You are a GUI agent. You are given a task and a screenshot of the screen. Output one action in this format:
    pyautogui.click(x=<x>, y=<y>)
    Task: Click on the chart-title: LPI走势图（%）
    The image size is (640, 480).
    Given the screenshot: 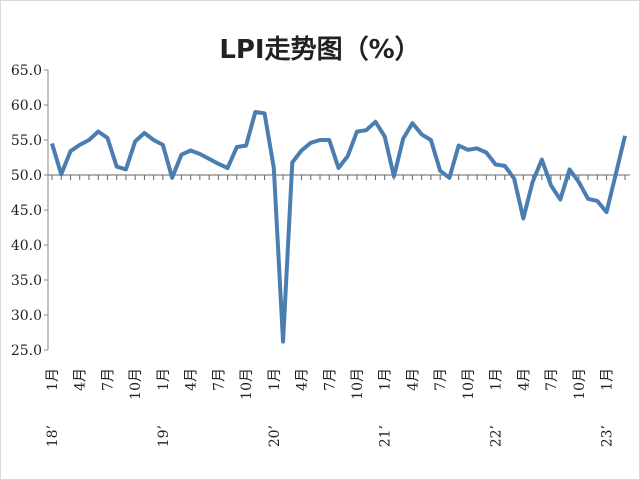 What is the action you would take?
    pyautogui.click(x=319, y=50)
    